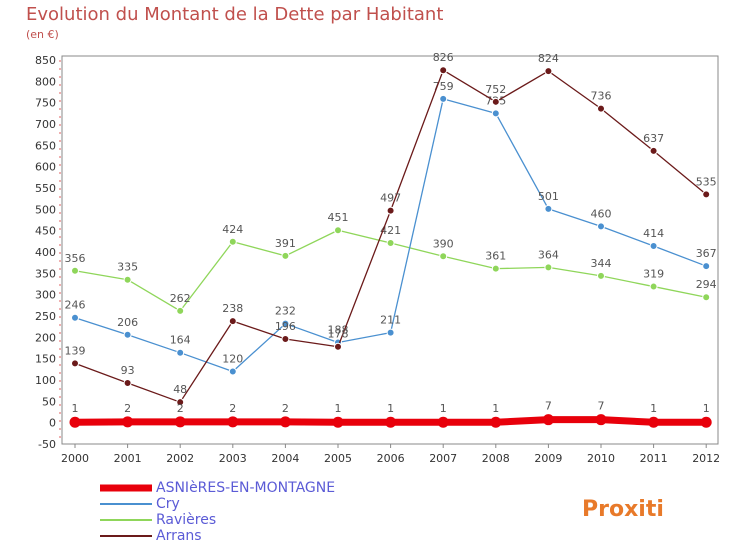 The height and width of the screenshot is (550, 750). What do you see at coordinates (45, 231) in the screenshot?
I see `y-tick-label: 450` at bounding box center [45, 231].